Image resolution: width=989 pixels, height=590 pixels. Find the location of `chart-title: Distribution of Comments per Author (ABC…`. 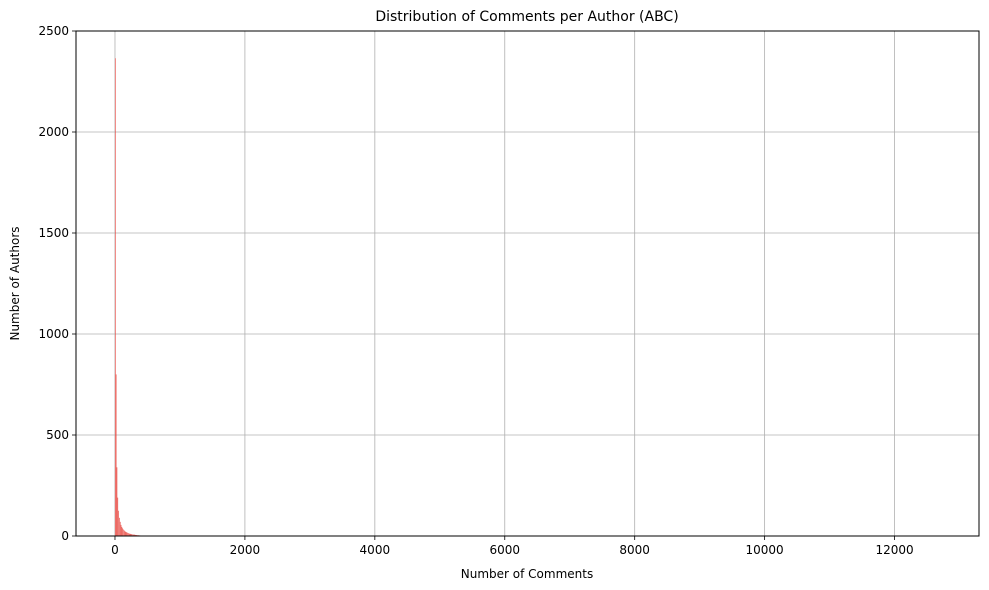

chart-title: Distribution of Comments per Author (ABC… is located at coordinates (526, 17).